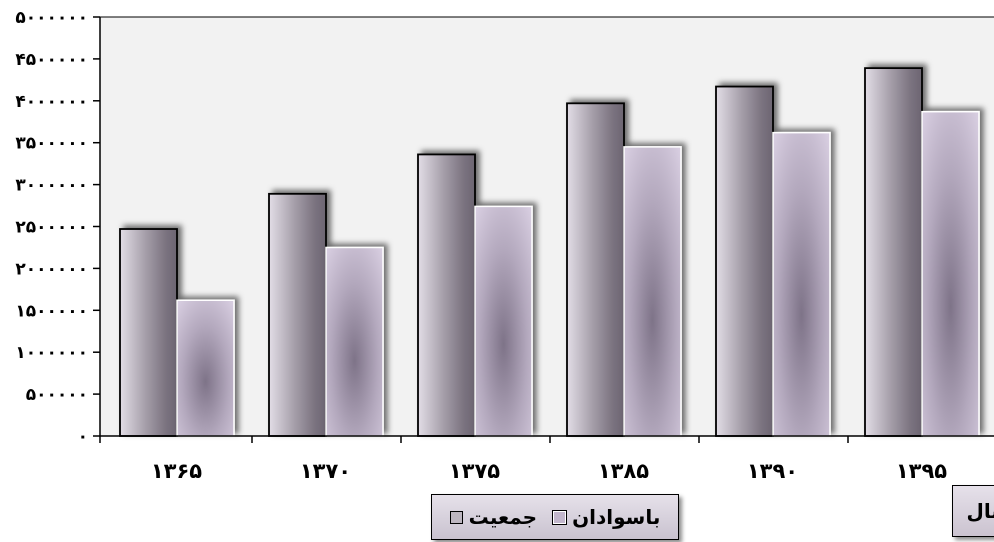 The width and height of the screenshot is (994, 542). What do you see at coordinates (51, 18) in the screenshot?
I see `y-tick-label: ۵۰۰۰۰۰۰` at bounding box center [51, 18].